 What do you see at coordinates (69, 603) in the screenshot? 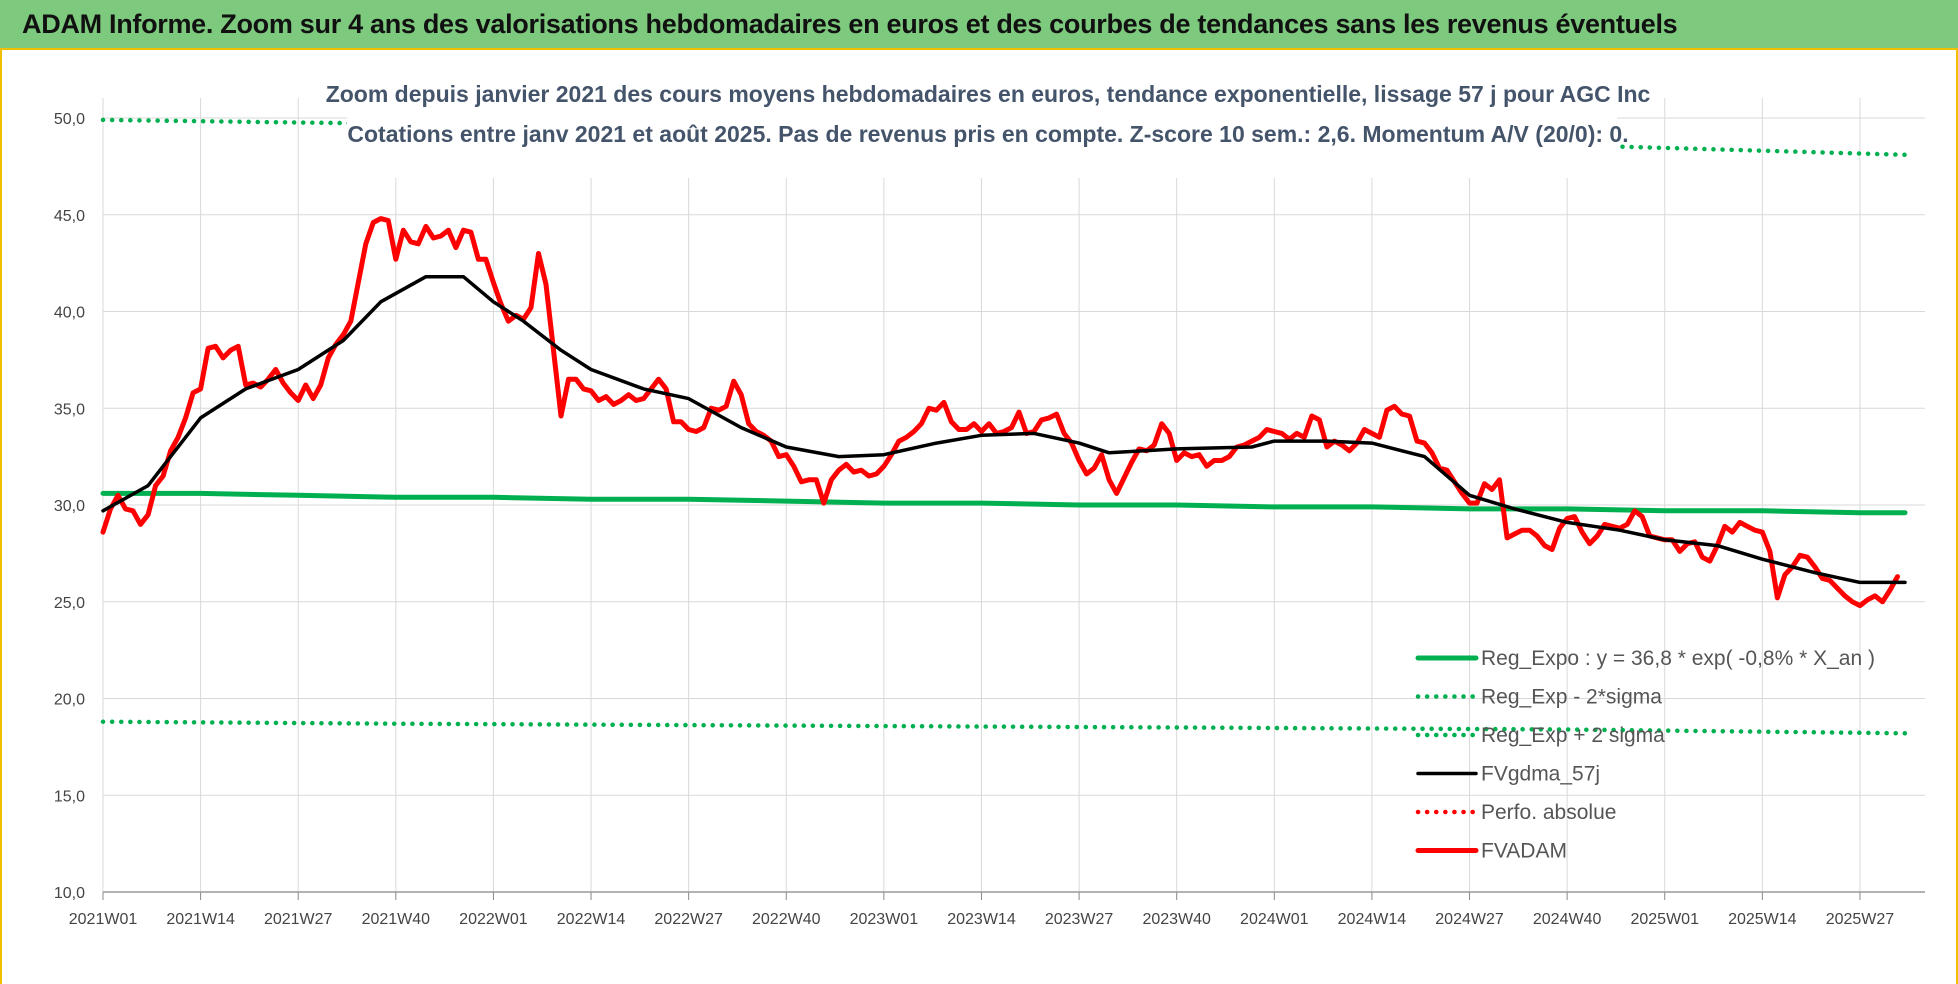
I see `y-tick-label: 25,0` at bounding box center [69, 603].